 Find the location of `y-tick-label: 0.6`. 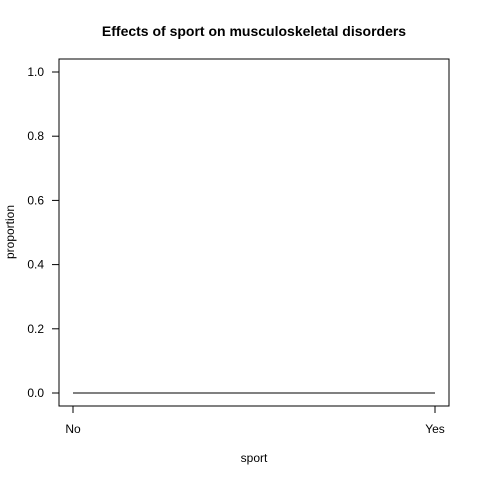

y-tick-label: 0.6 is located at coordinates (35, 200).